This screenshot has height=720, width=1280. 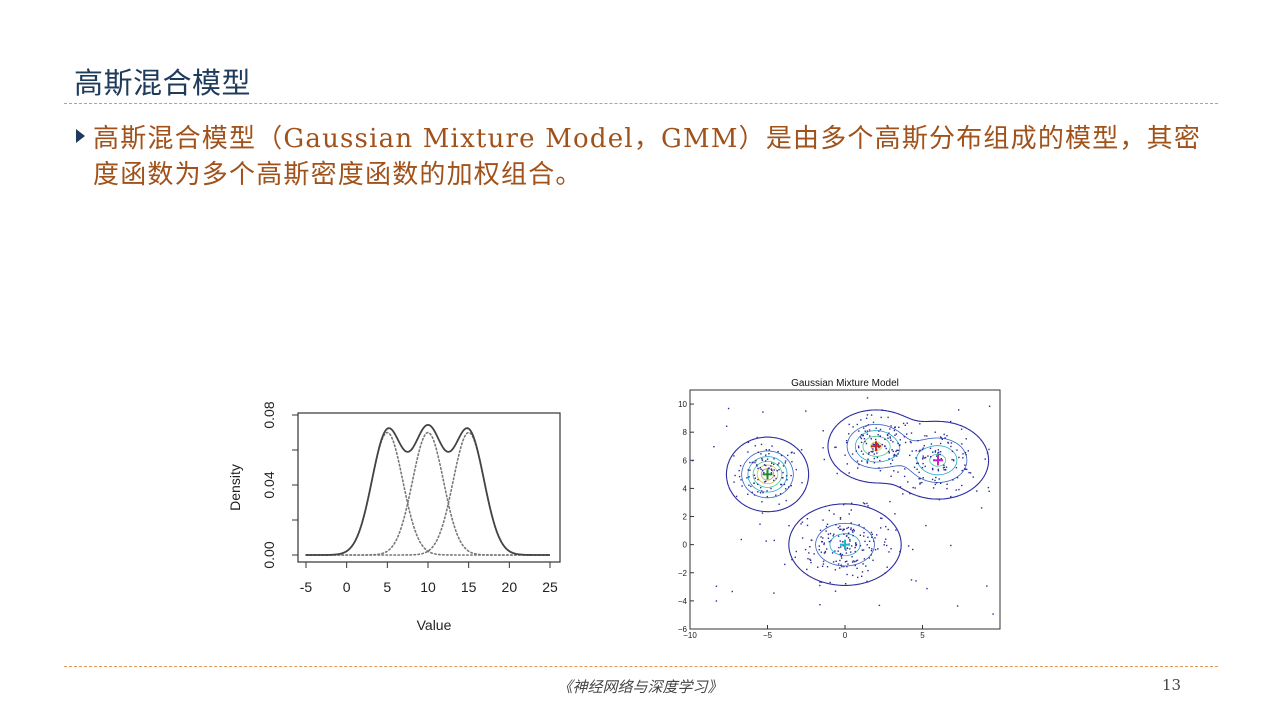 What do you see at coordinates (269, 554) in the screenshot?
I see `y-tick-label: 0.00` at bounding box center [269, 554].